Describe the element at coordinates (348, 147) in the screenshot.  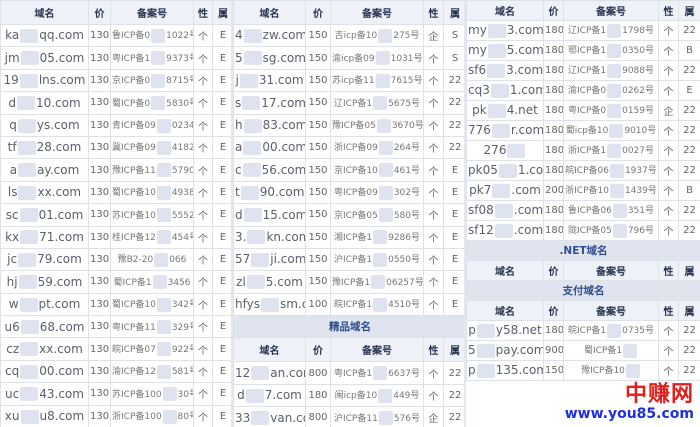
I see `table-row: a 00.com 150 浙ICP备09 264号个 22` at that location.